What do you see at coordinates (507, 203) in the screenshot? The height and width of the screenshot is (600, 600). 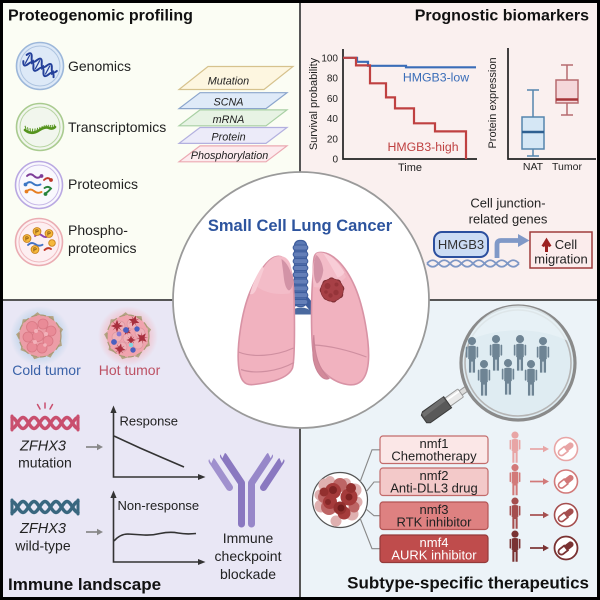 I see `svg-text: Cell junction-` at bounding box center [507, 203].